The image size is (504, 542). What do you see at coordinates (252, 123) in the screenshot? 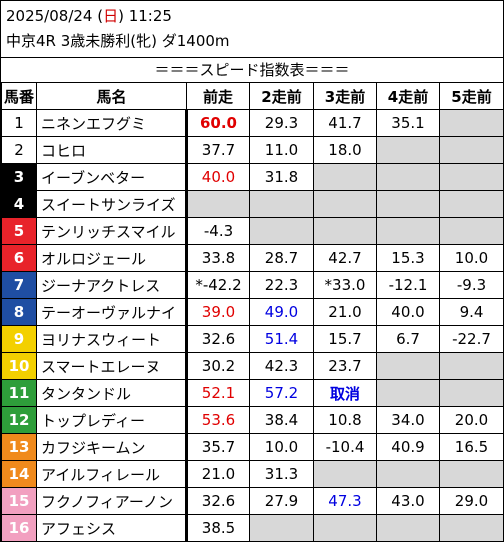
I see `table-row: 1 ニネンエフグミ 60.0 29.3 41.7 35.1` at bounding box center [252, 123].